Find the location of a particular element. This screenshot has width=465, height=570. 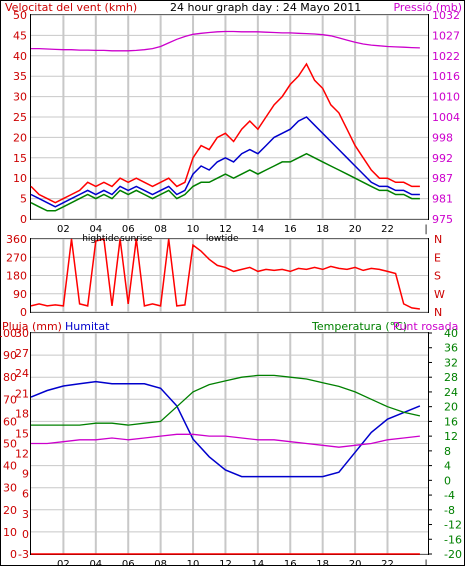

compass-tick-label: E is located at coordinates (437, 257).